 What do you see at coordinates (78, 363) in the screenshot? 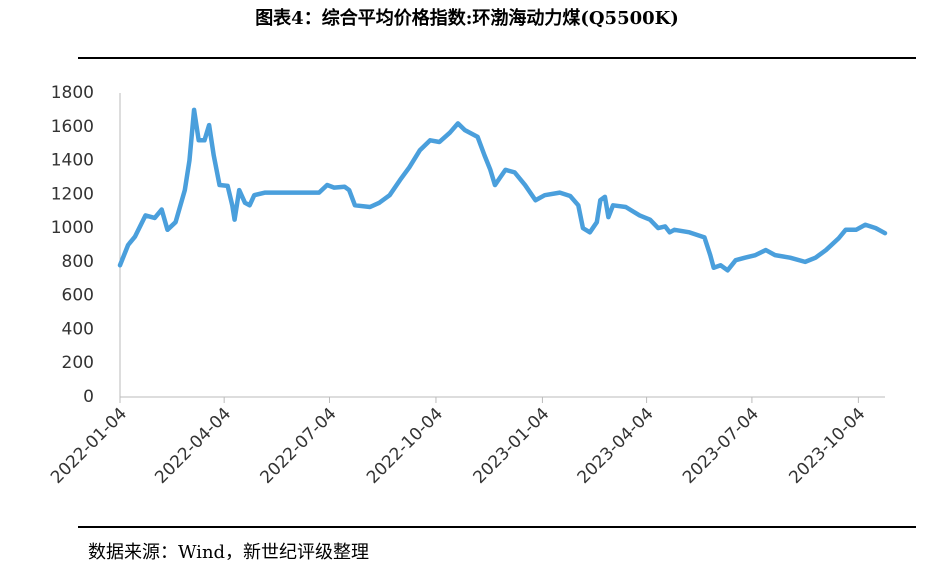
I see `y-tick-label: 200` at bounding box center [78, 363].